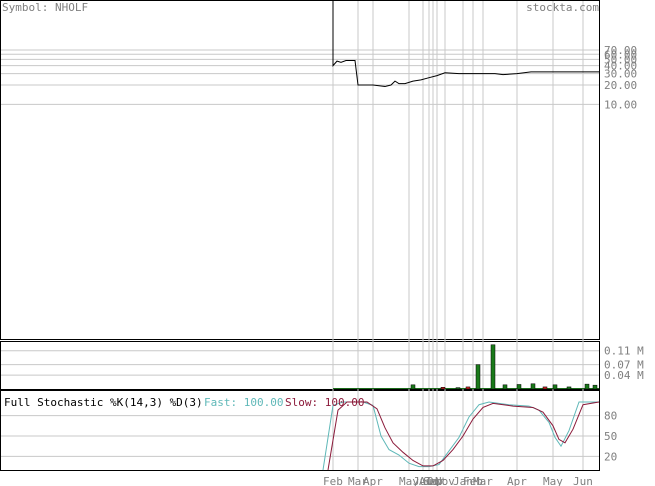  What do you see at coordinates (620, 59) in the screenshot?
I see `price-tick-label: 50.00` at bounding box center [620, 59].